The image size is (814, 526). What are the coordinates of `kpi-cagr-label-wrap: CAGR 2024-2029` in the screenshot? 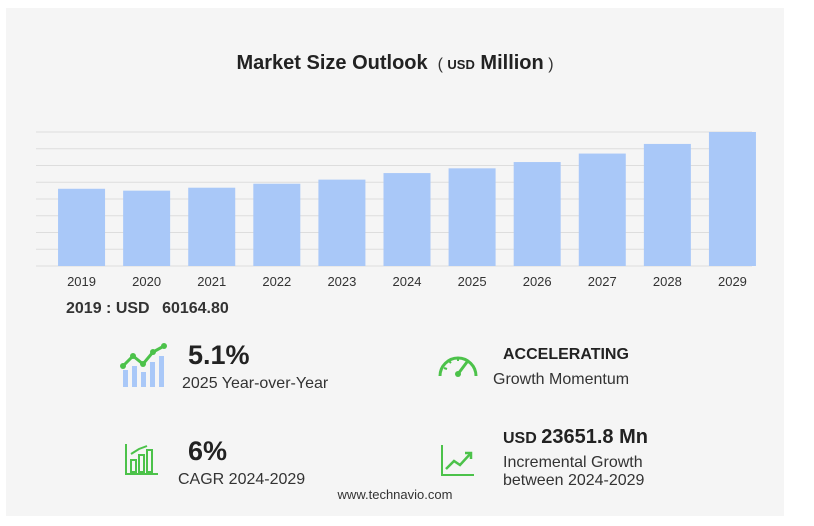 It's located at (241, 480).